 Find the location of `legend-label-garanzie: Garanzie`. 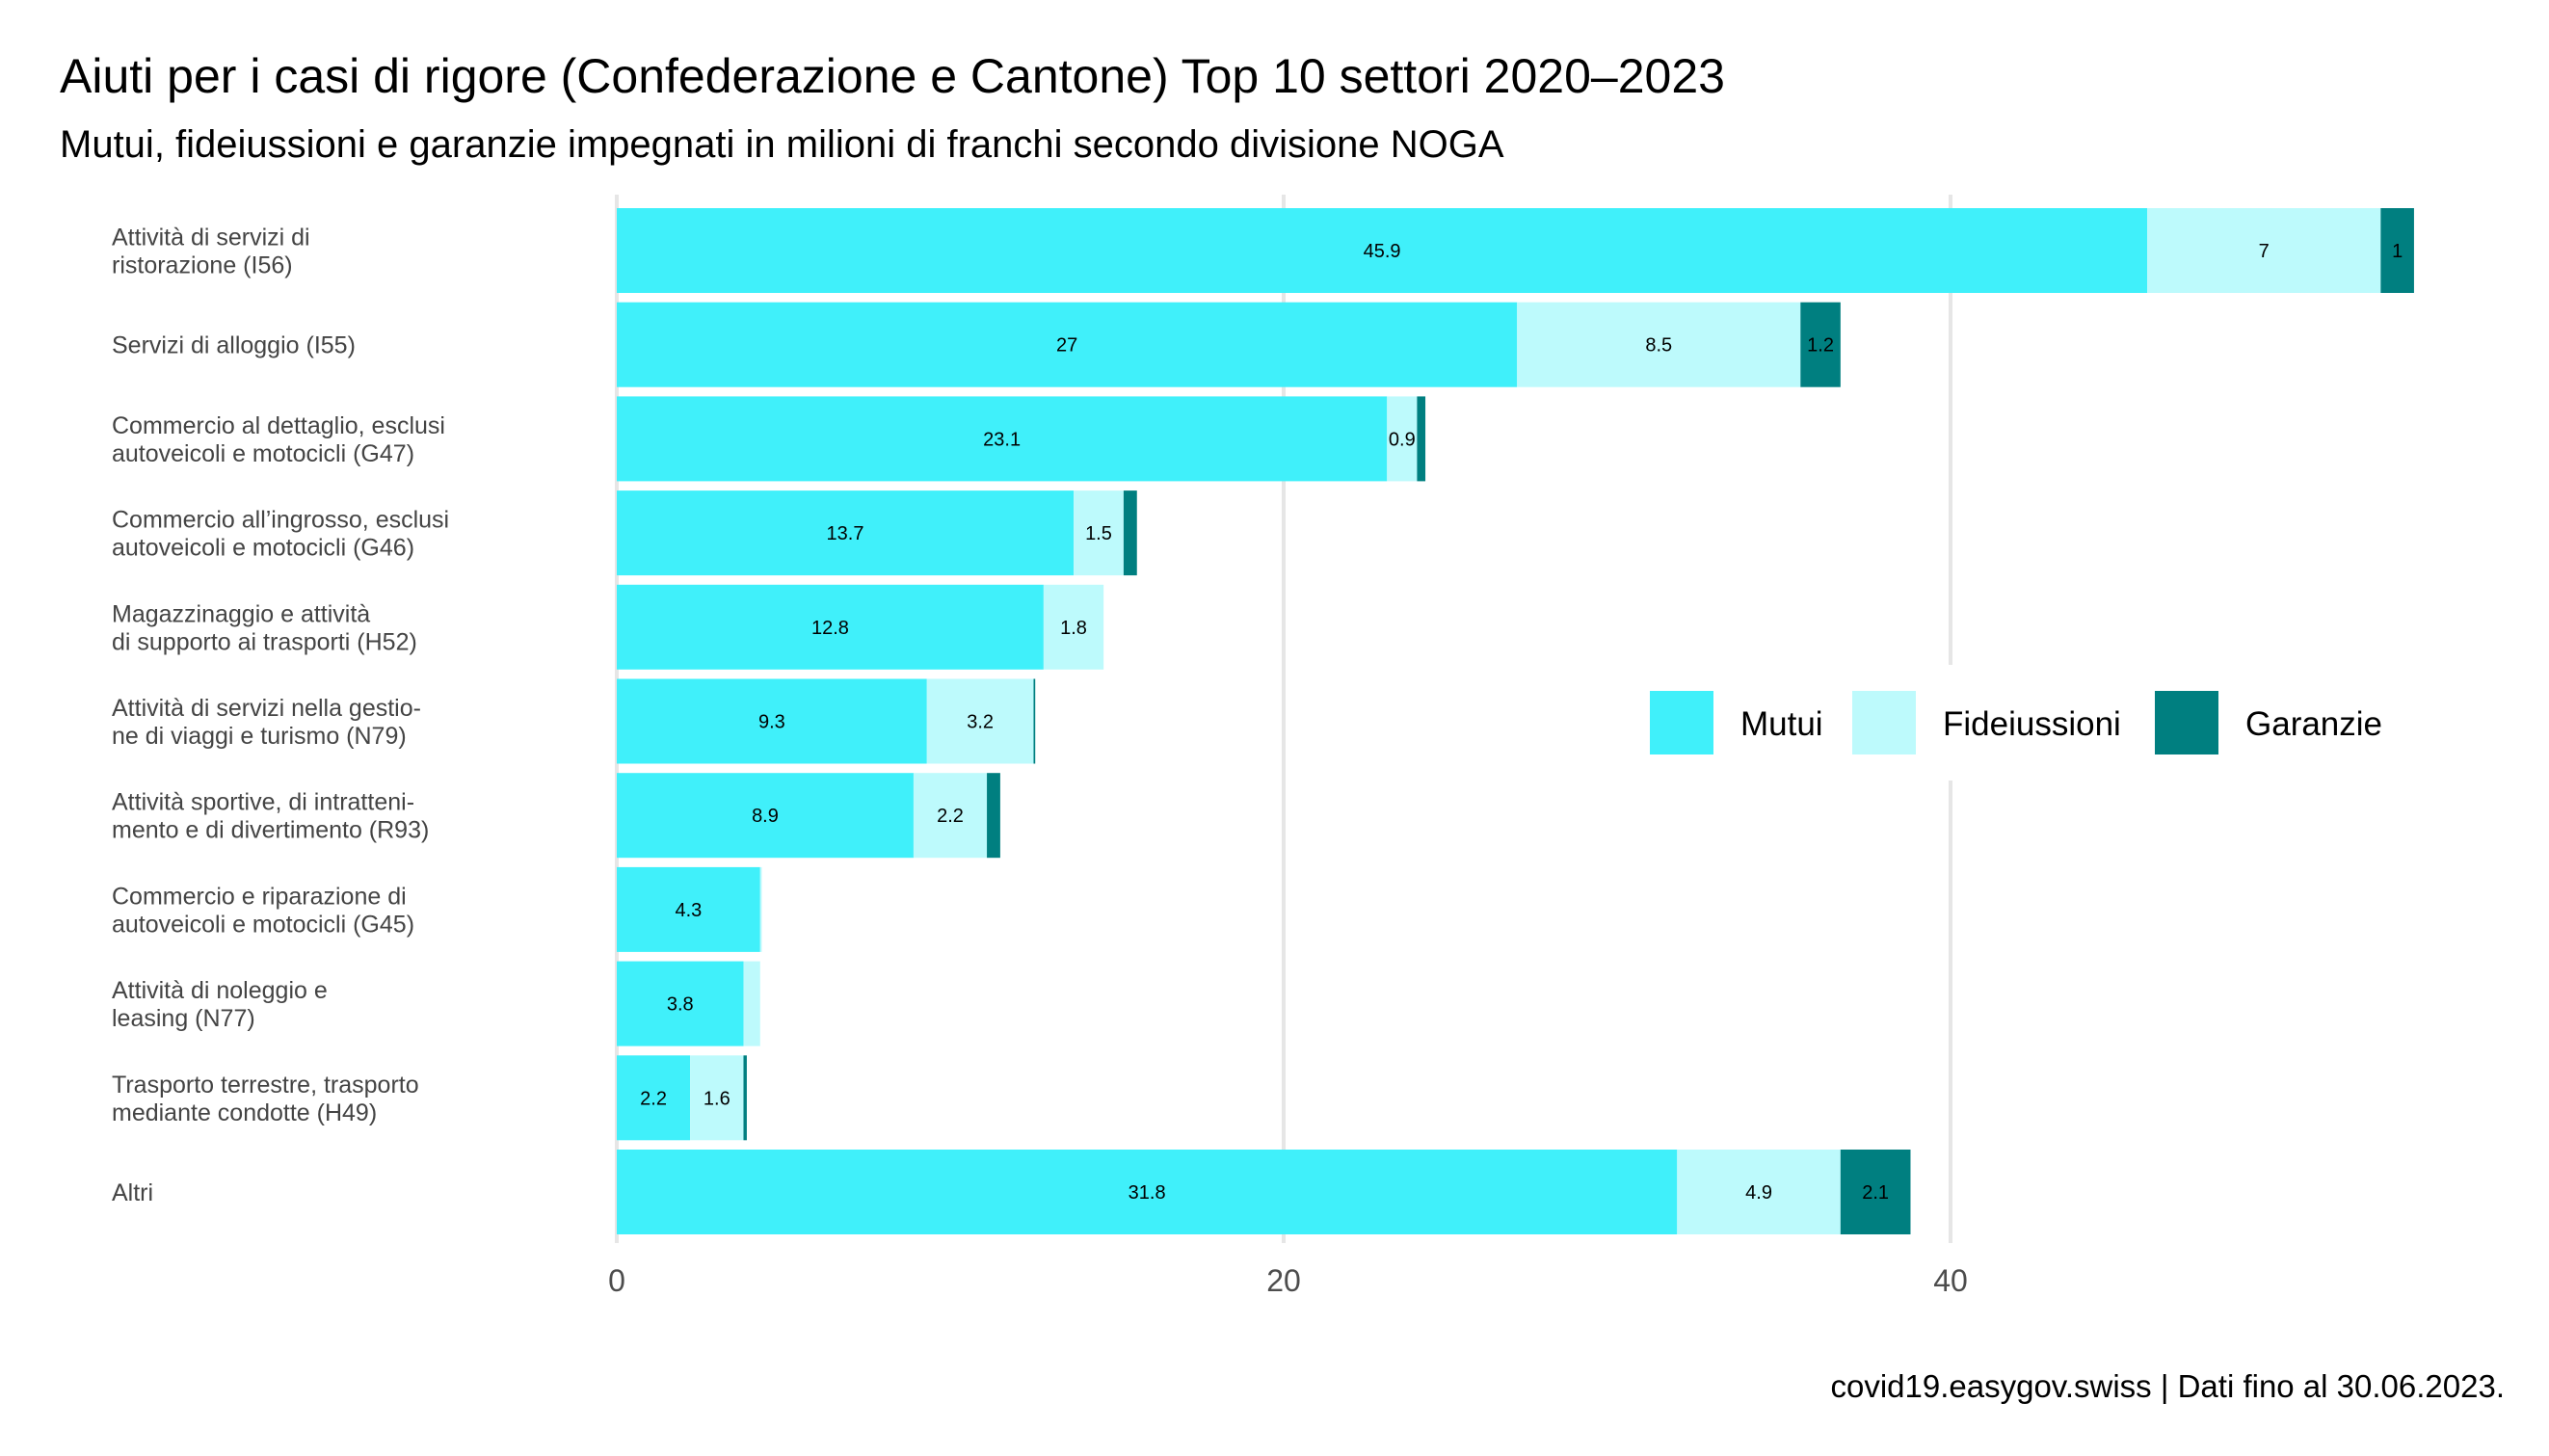

legend-label-garanzie: Garanzie is located at coordinates (2313, 724).